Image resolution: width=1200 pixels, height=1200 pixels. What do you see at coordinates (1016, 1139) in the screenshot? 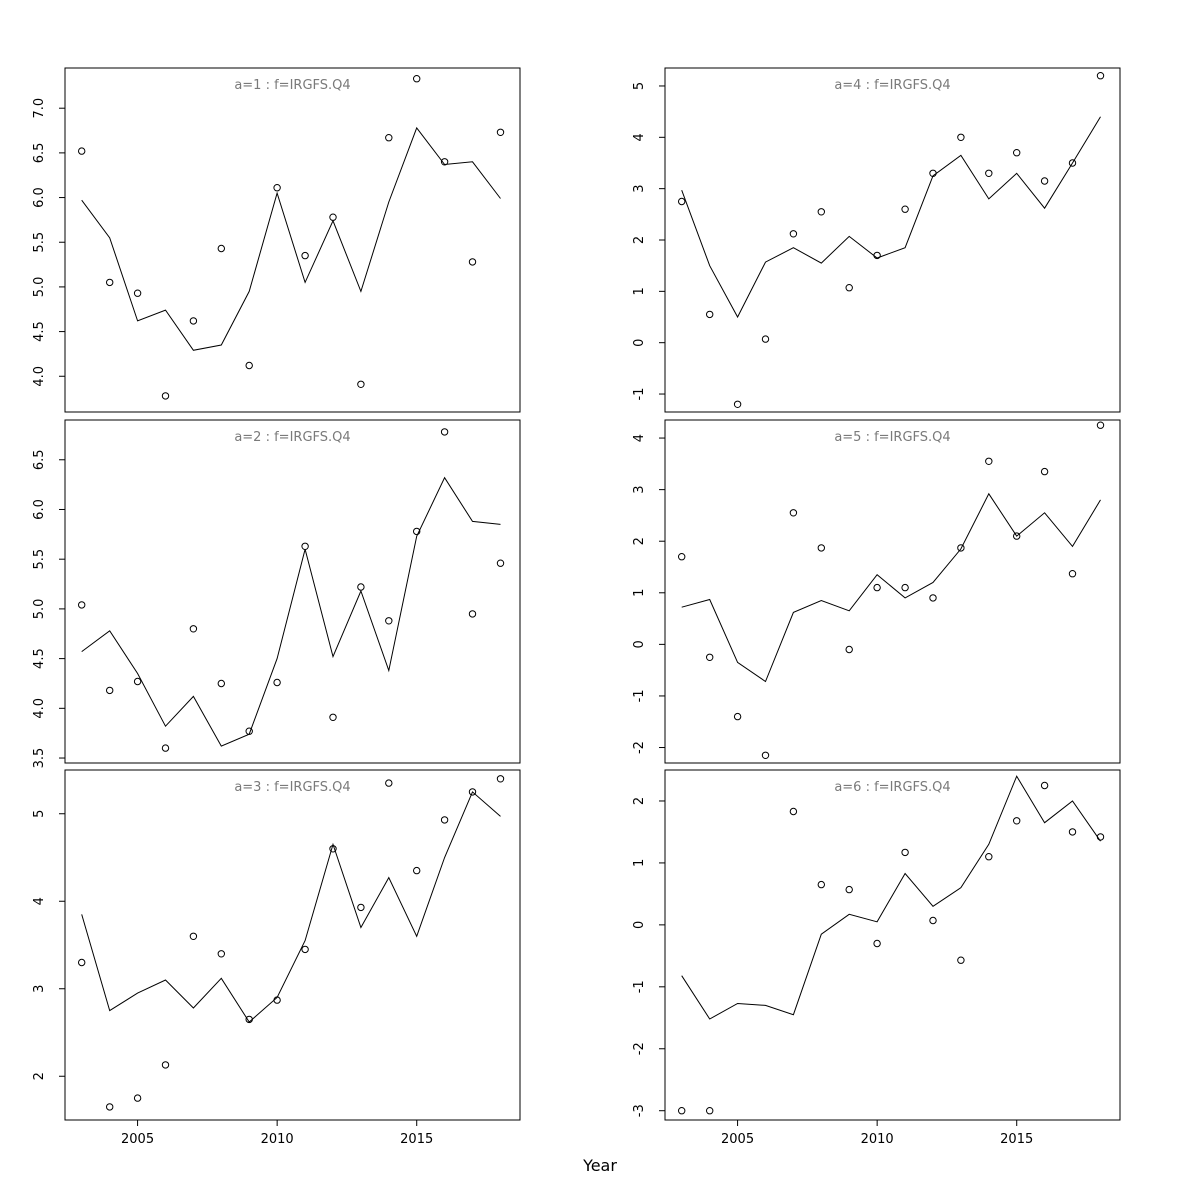
I see `x-tick-label: 2015` at bounding box center [1016, 1139].